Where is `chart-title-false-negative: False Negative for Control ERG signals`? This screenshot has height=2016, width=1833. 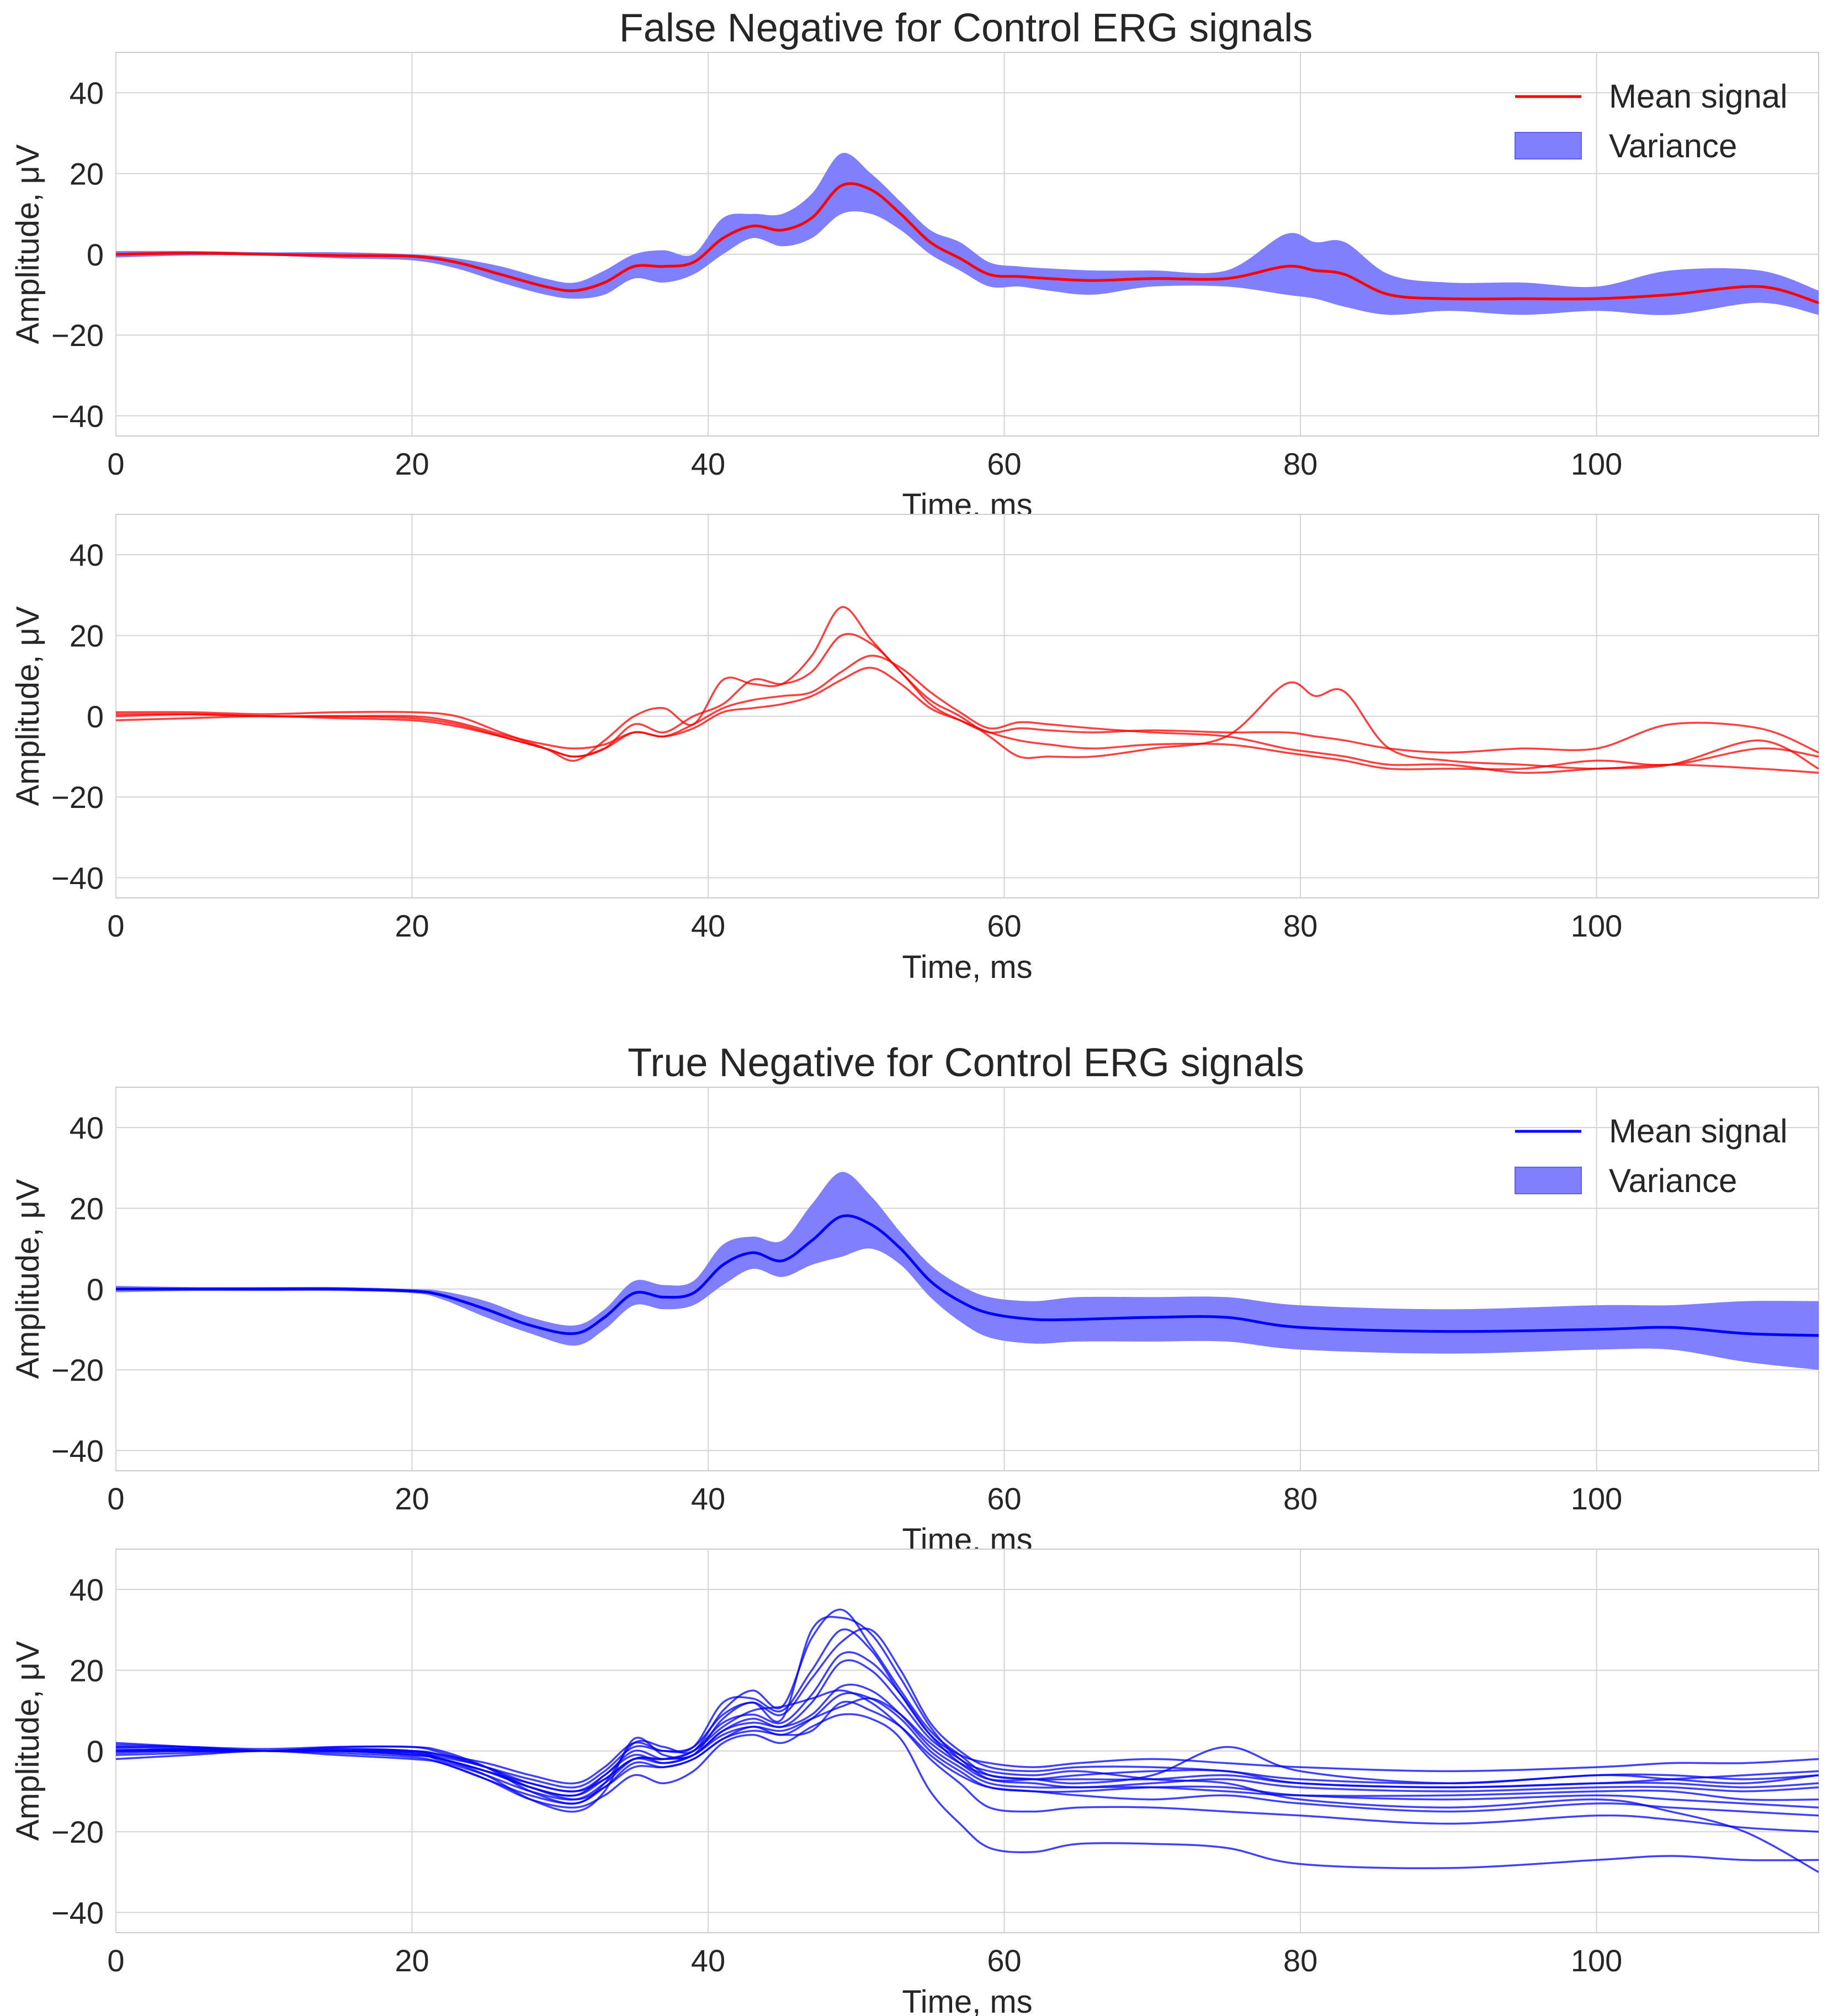
chart-title-false-negative: False Negative for Control ERG signals is located at coordinates (966, 28).